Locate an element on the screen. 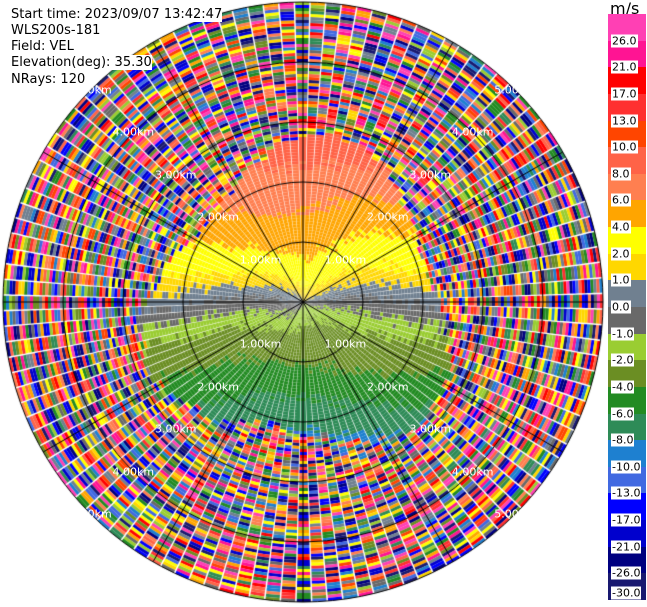  colorbar-tick-label: 17.0 is located at coordinates (624, 94).